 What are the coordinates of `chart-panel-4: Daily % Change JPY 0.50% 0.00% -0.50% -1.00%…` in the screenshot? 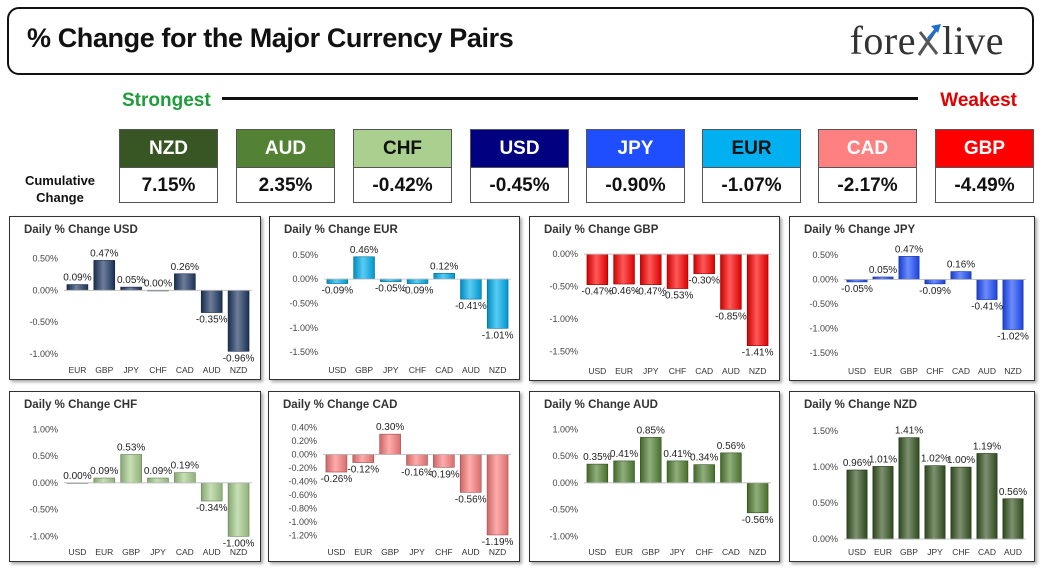 It's located at (912, 298).